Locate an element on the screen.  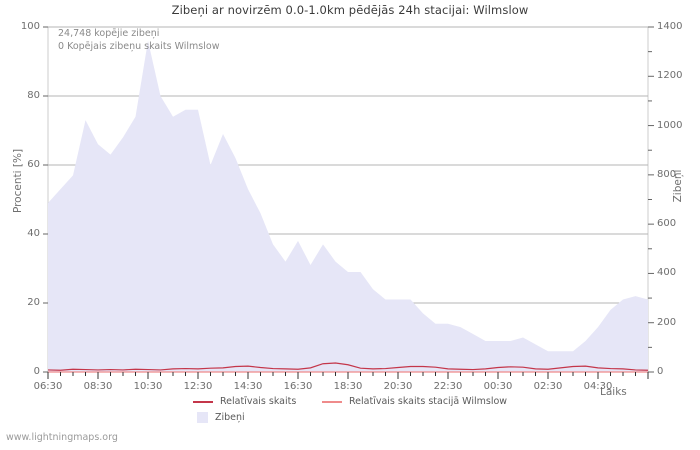
legend-item-label: Zibeņi is located at coordinates (230, 417).